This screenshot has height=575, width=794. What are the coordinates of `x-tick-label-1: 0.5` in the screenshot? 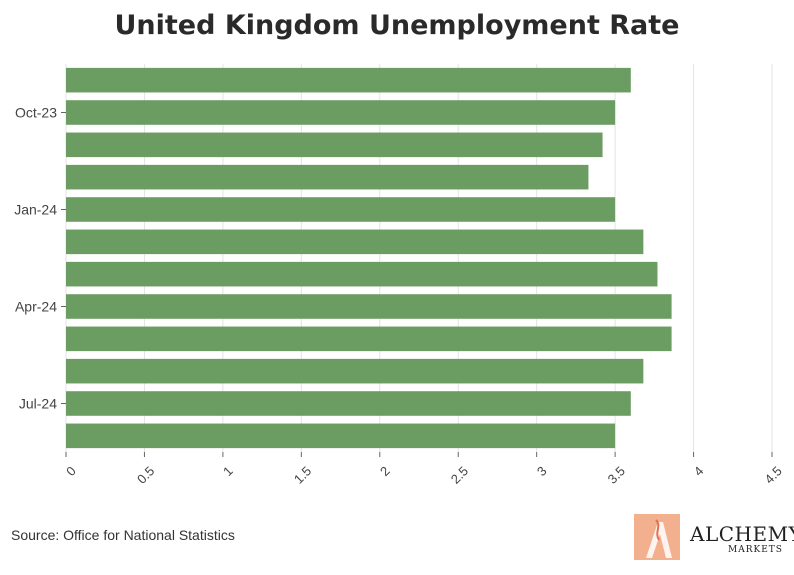 It's located at (145, 474).